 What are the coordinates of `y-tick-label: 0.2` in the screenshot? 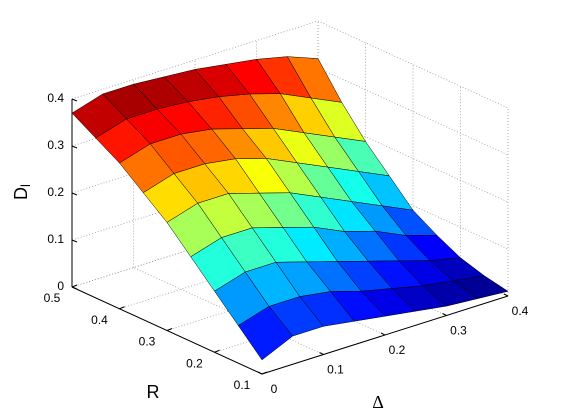 It's located at (194, 363).